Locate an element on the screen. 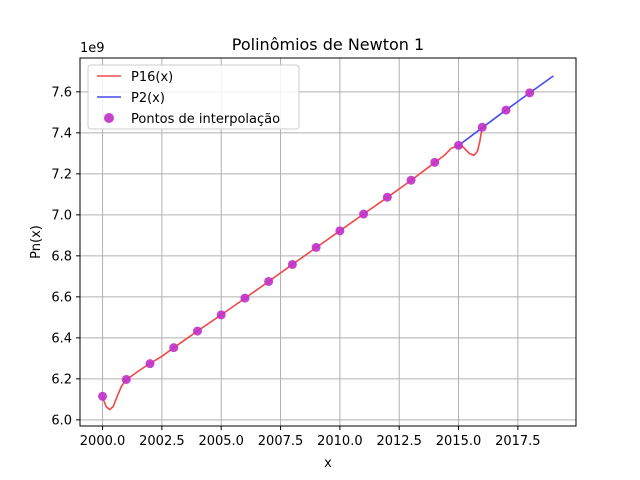  y-tick-label: 7.4 is located at coordinates (61, 133).